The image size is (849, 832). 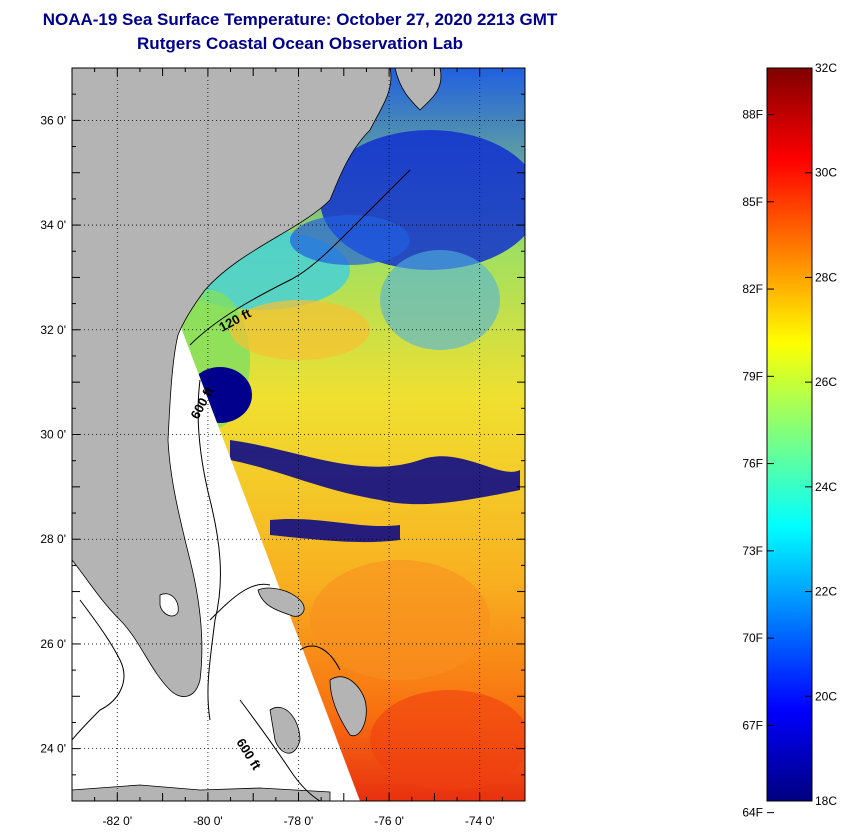 What do you see at coordinates (752, 115) in the screenshot?
I see `colorbar-fahrenheit-label: 88F` at bounding box center [752, 115].